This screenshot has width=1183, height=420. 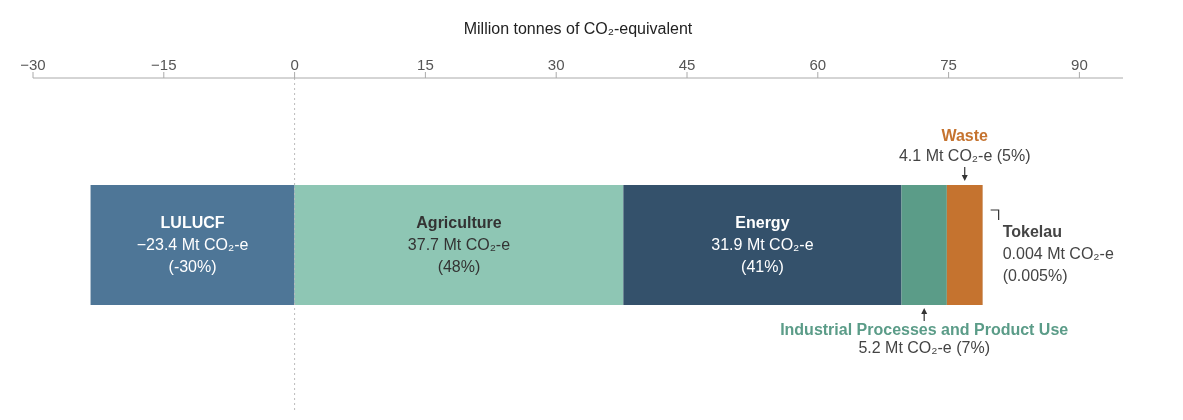 I want to click on series-label: Industrial Processes and Product Use, so click(x=924, y=329).